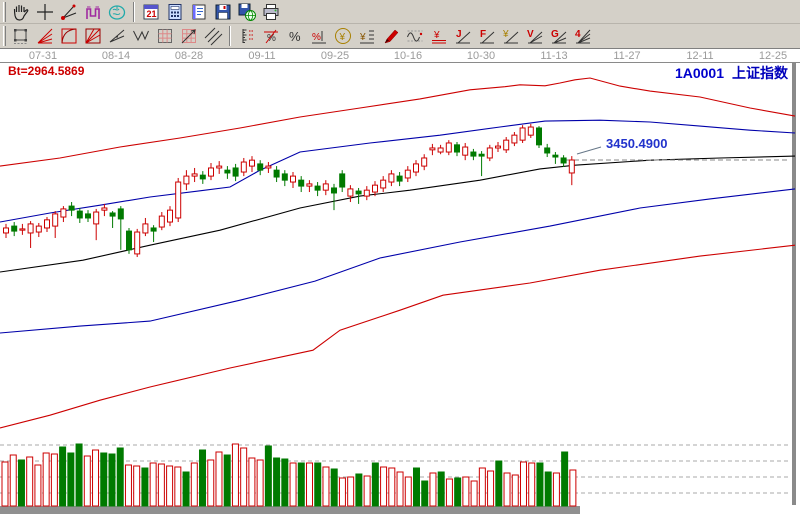 The image size is (800, 514). What do you see at coordinates (151, 12) in the screenshot?
I see `calendar-tool-button: 21` at bounding box center [151, 12].